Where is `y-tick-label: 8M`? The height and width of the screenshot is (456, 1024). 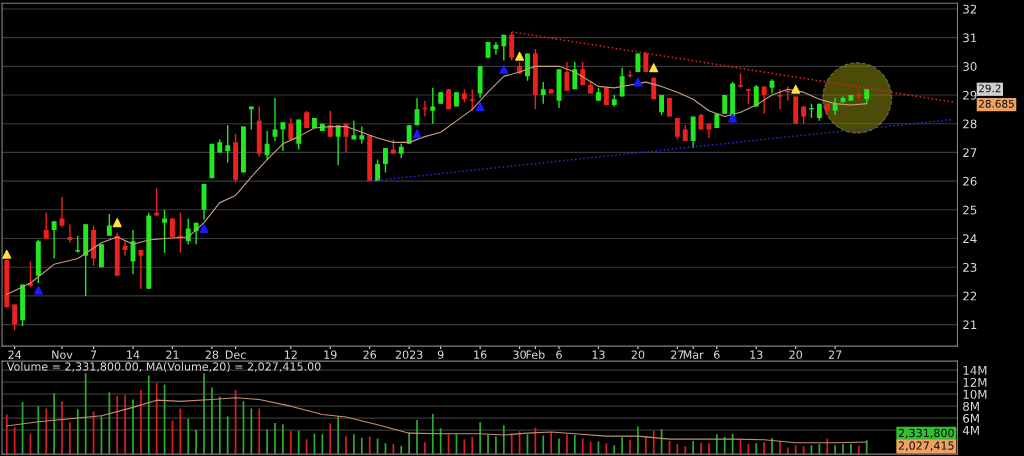 y-tick-label: 8M is located at coordinates (971, 406).